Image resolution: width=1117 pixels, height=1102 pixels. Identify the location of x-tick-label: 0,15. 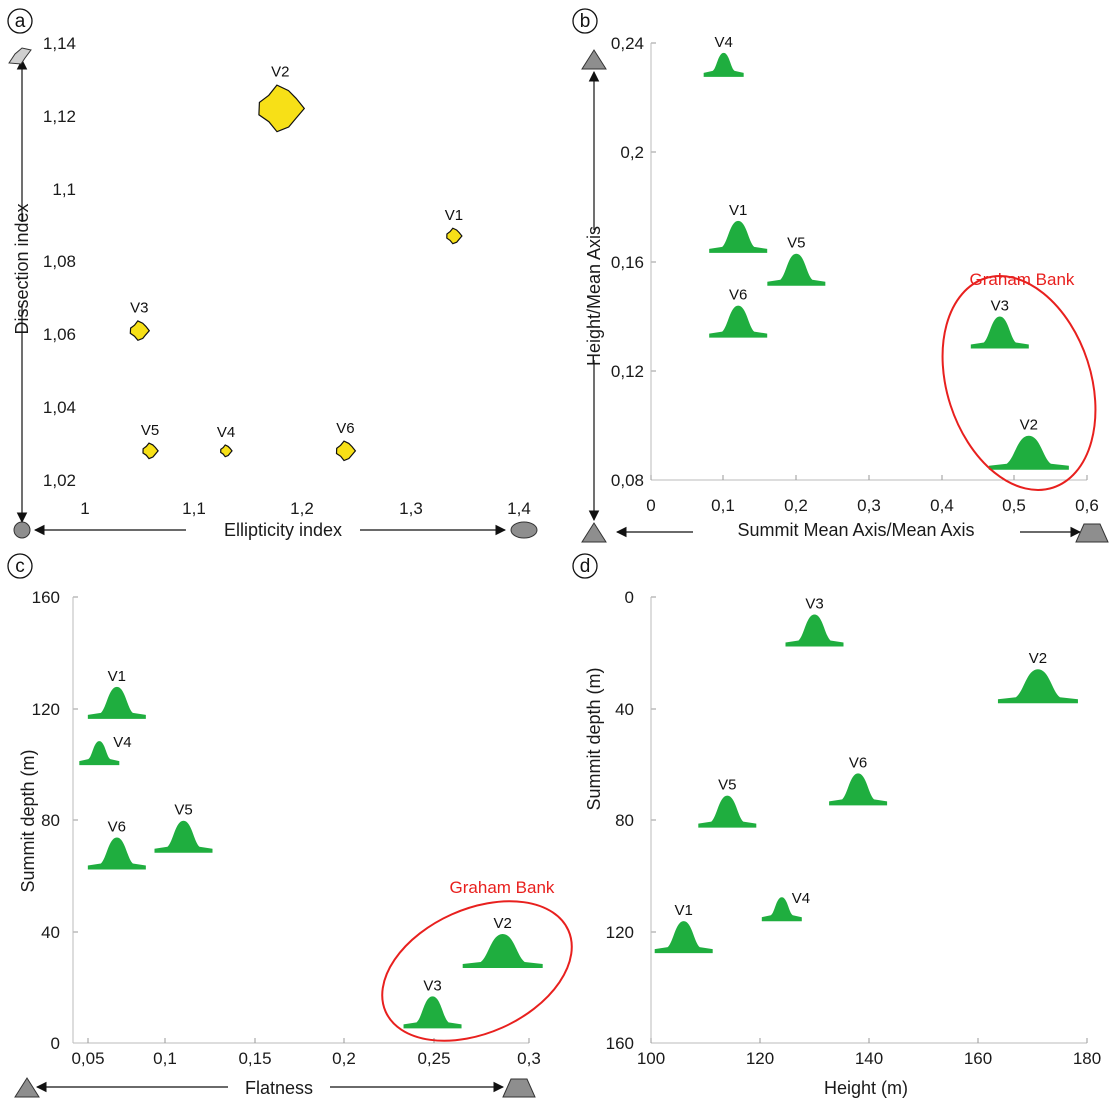
(254, 1058).